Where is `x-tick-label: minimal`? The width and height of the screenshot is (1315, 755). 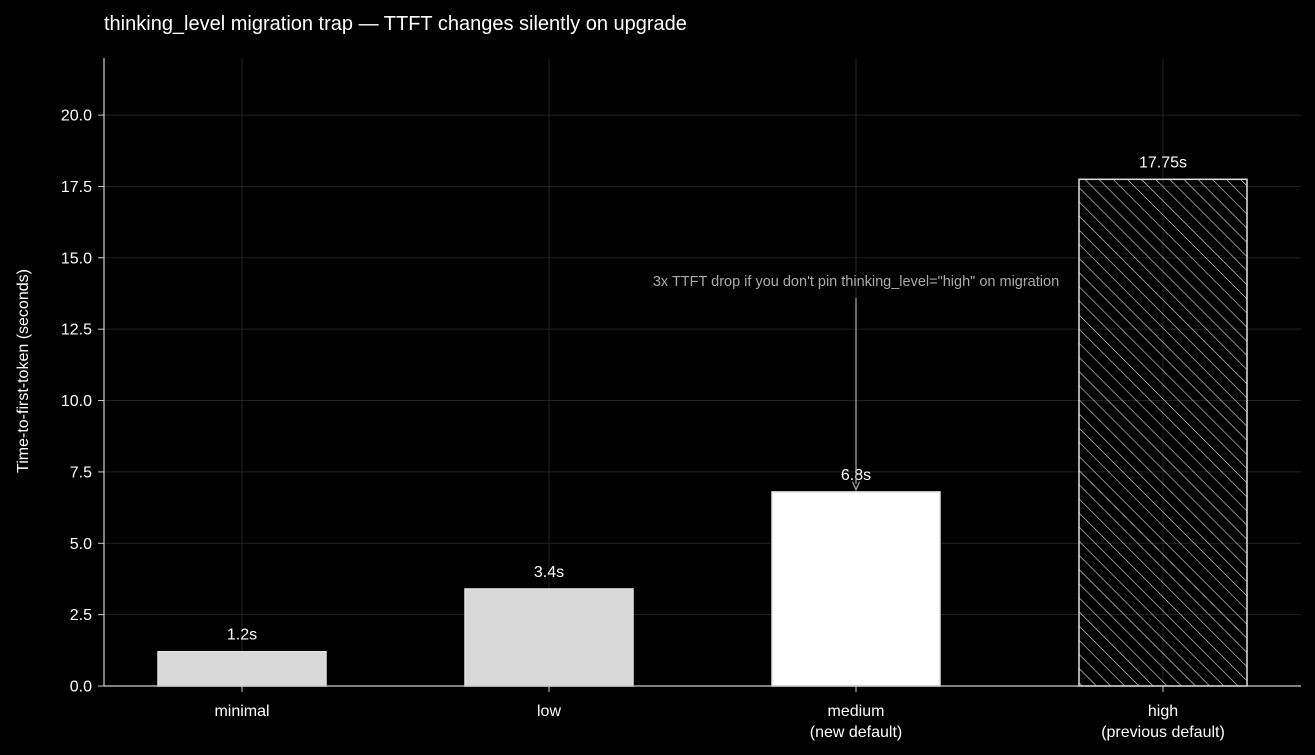
x-tick-label: minimal is located at coordinates (241, 711).